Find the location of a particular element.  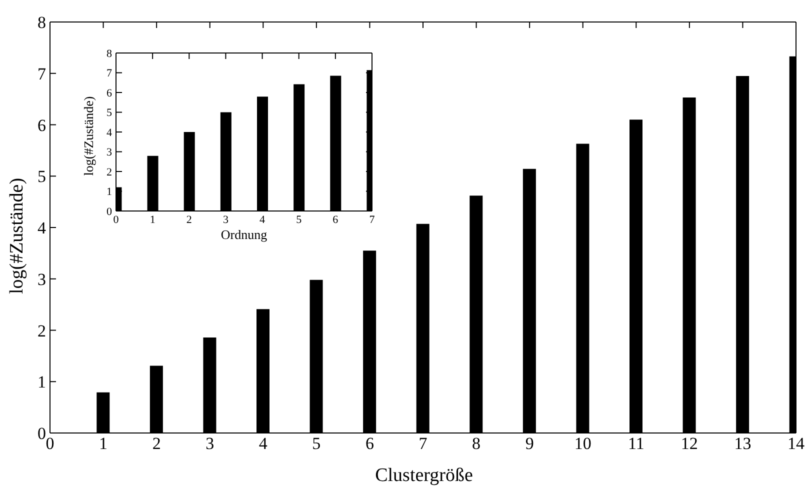

x-tick-label: 1 is located at coordinates (153, 220).